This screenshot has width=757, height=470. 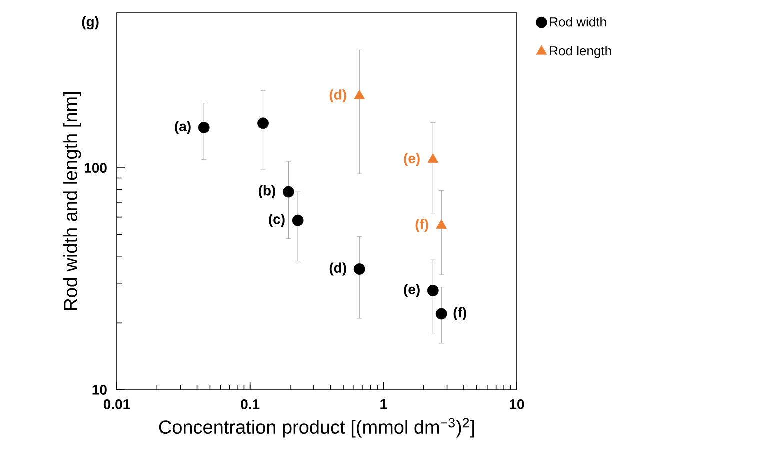 What do you see at coordinates (581, 52) in the screenshot?
I see `legend-label: Rod length` at bounding box center [581, 52].